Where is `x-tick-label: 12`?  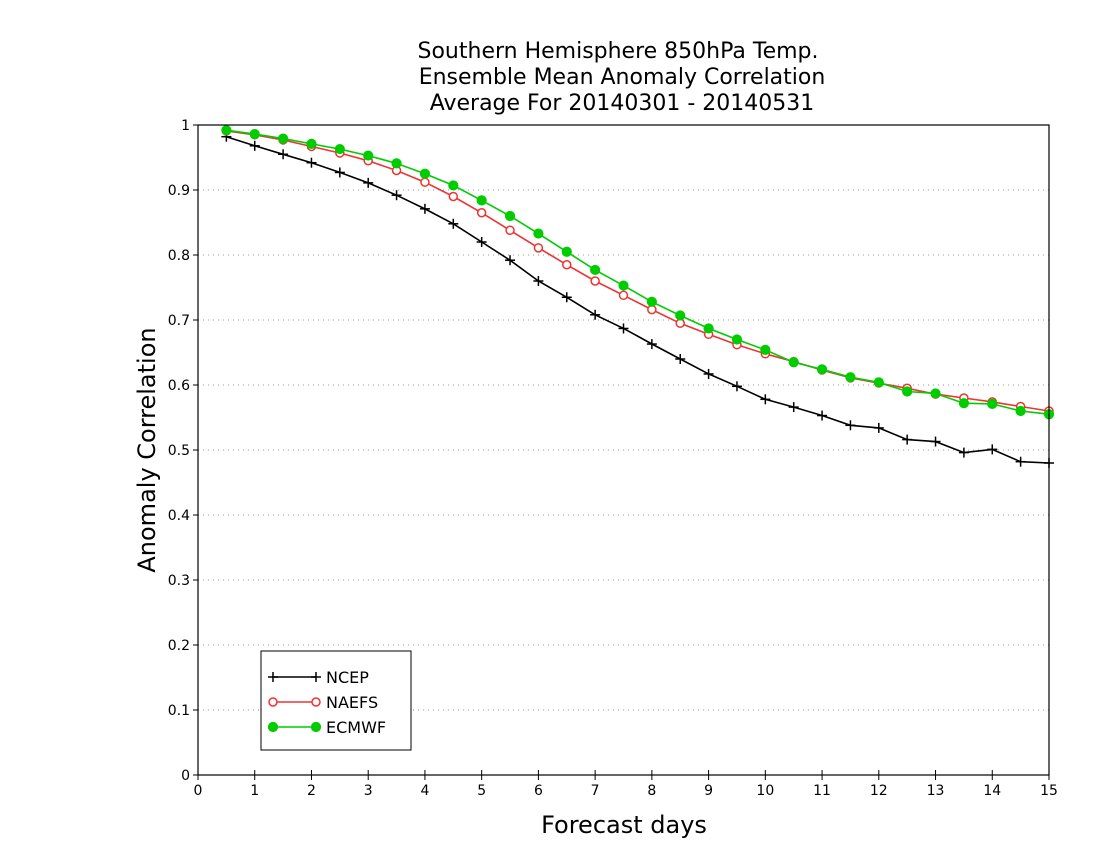 x-tick-label: 12 is located at coordinates (879, 791).